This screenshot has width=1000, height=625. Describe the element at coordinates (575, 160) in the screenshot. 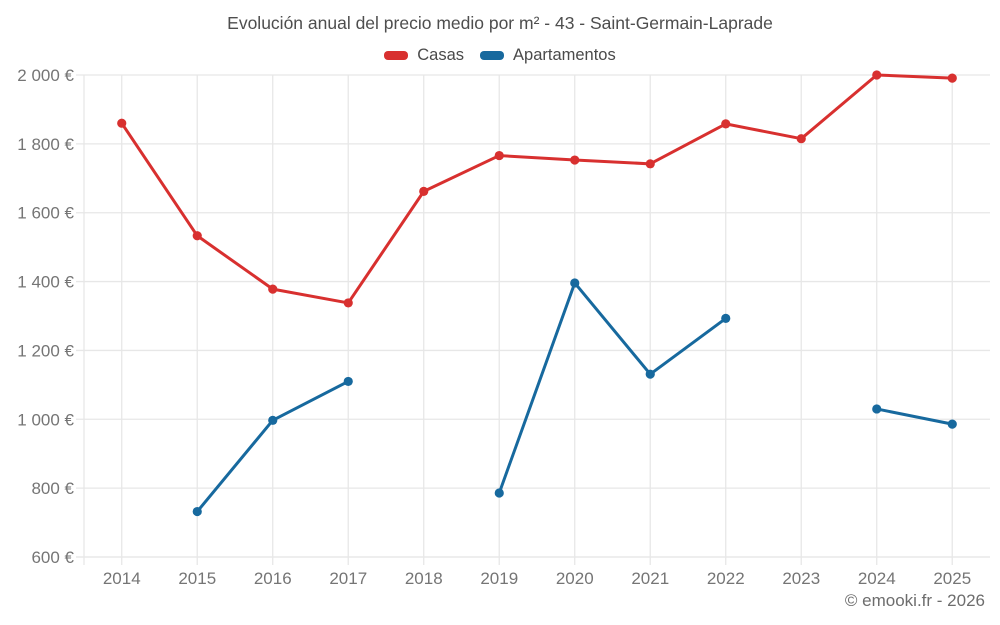

I see `data-point-casas-2020` at that location.